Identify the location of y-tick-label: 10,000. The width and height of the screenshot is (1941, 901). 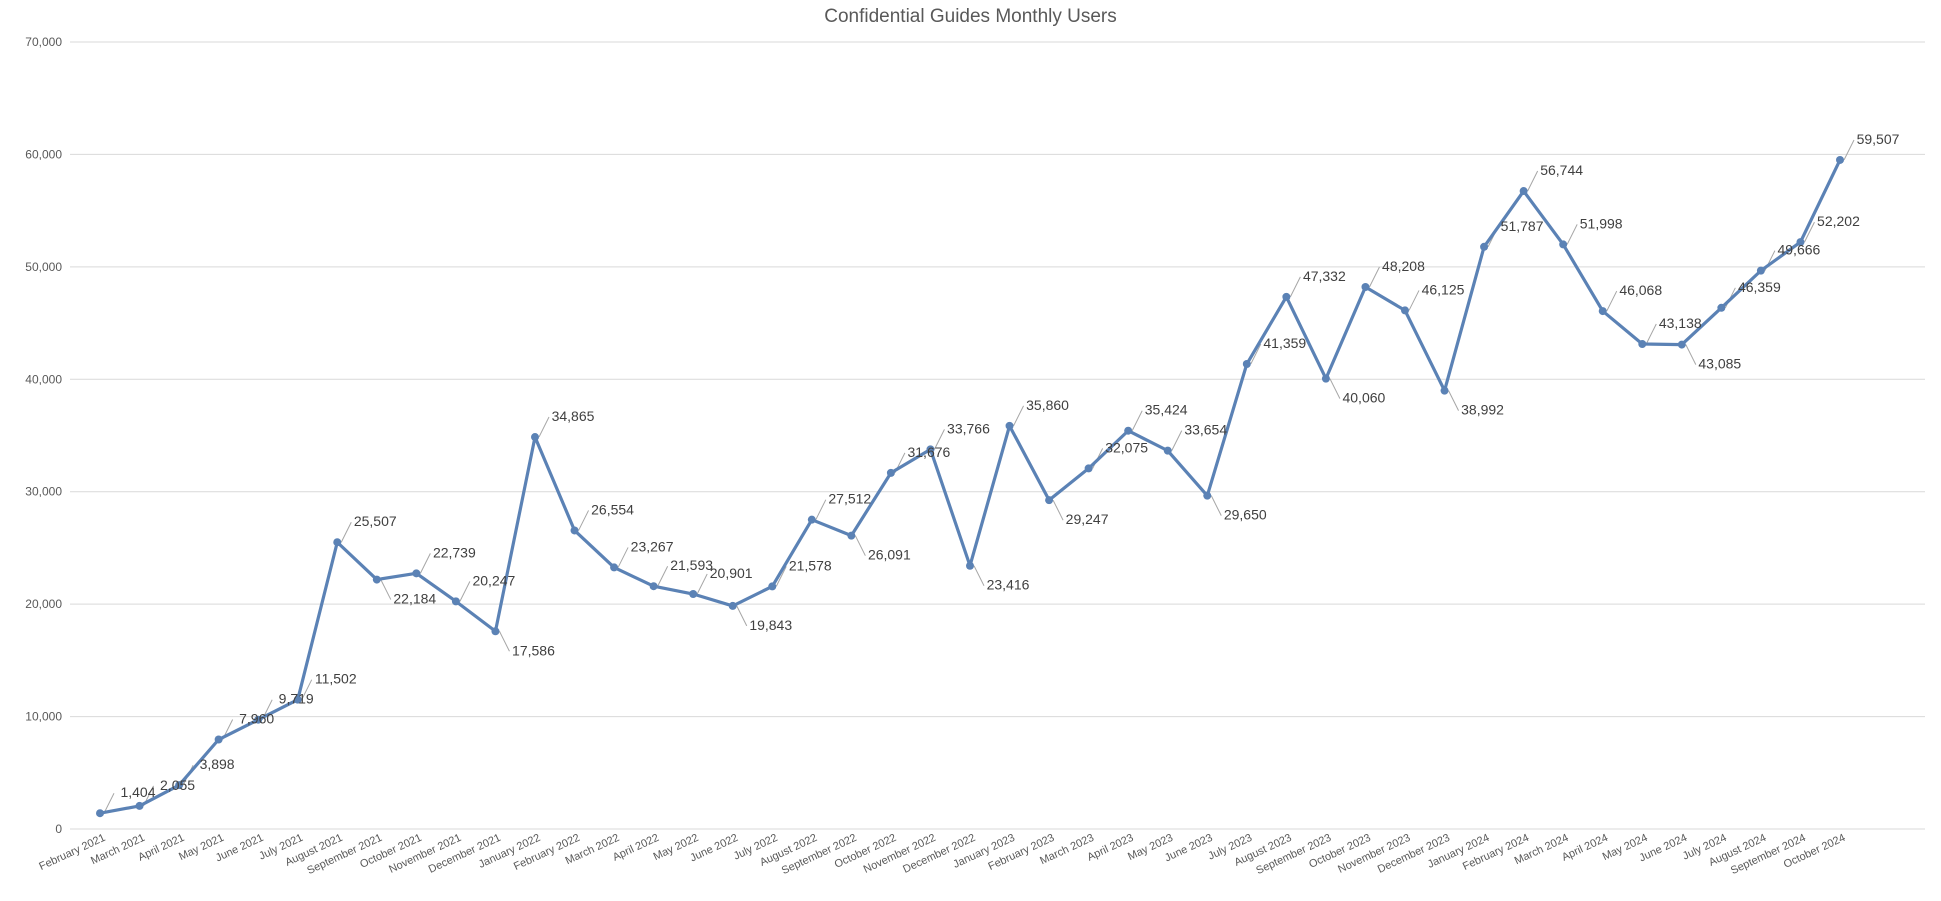
(43, 717).